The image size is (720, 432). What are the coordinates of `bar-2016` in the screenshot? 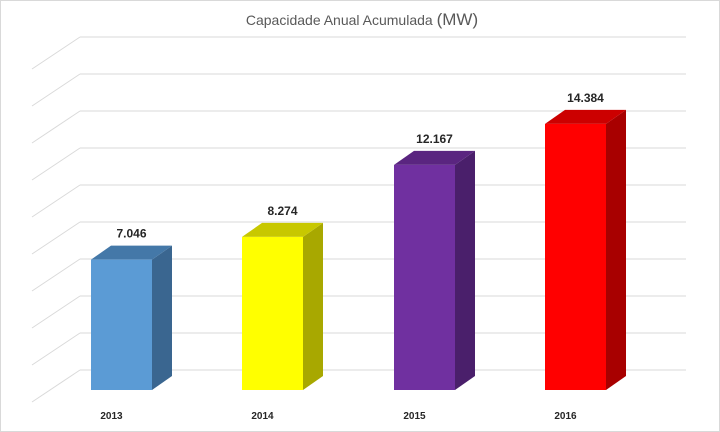 It's located at (585, 250).